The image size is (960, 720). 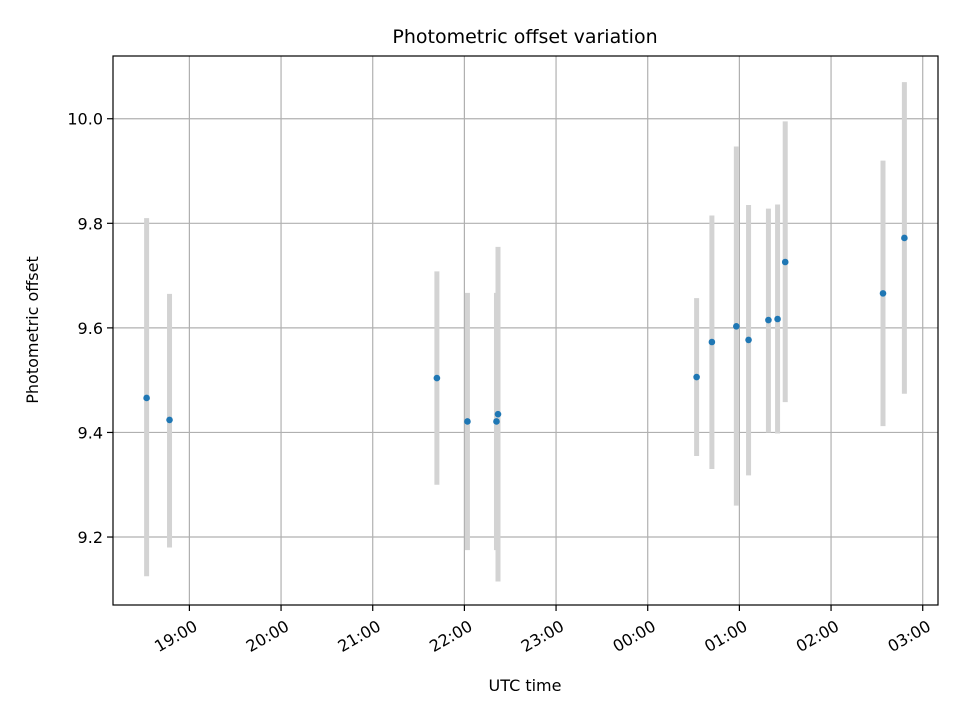 I want to click on chart-title: Photometric offset variation, so click(x=524, y=37).